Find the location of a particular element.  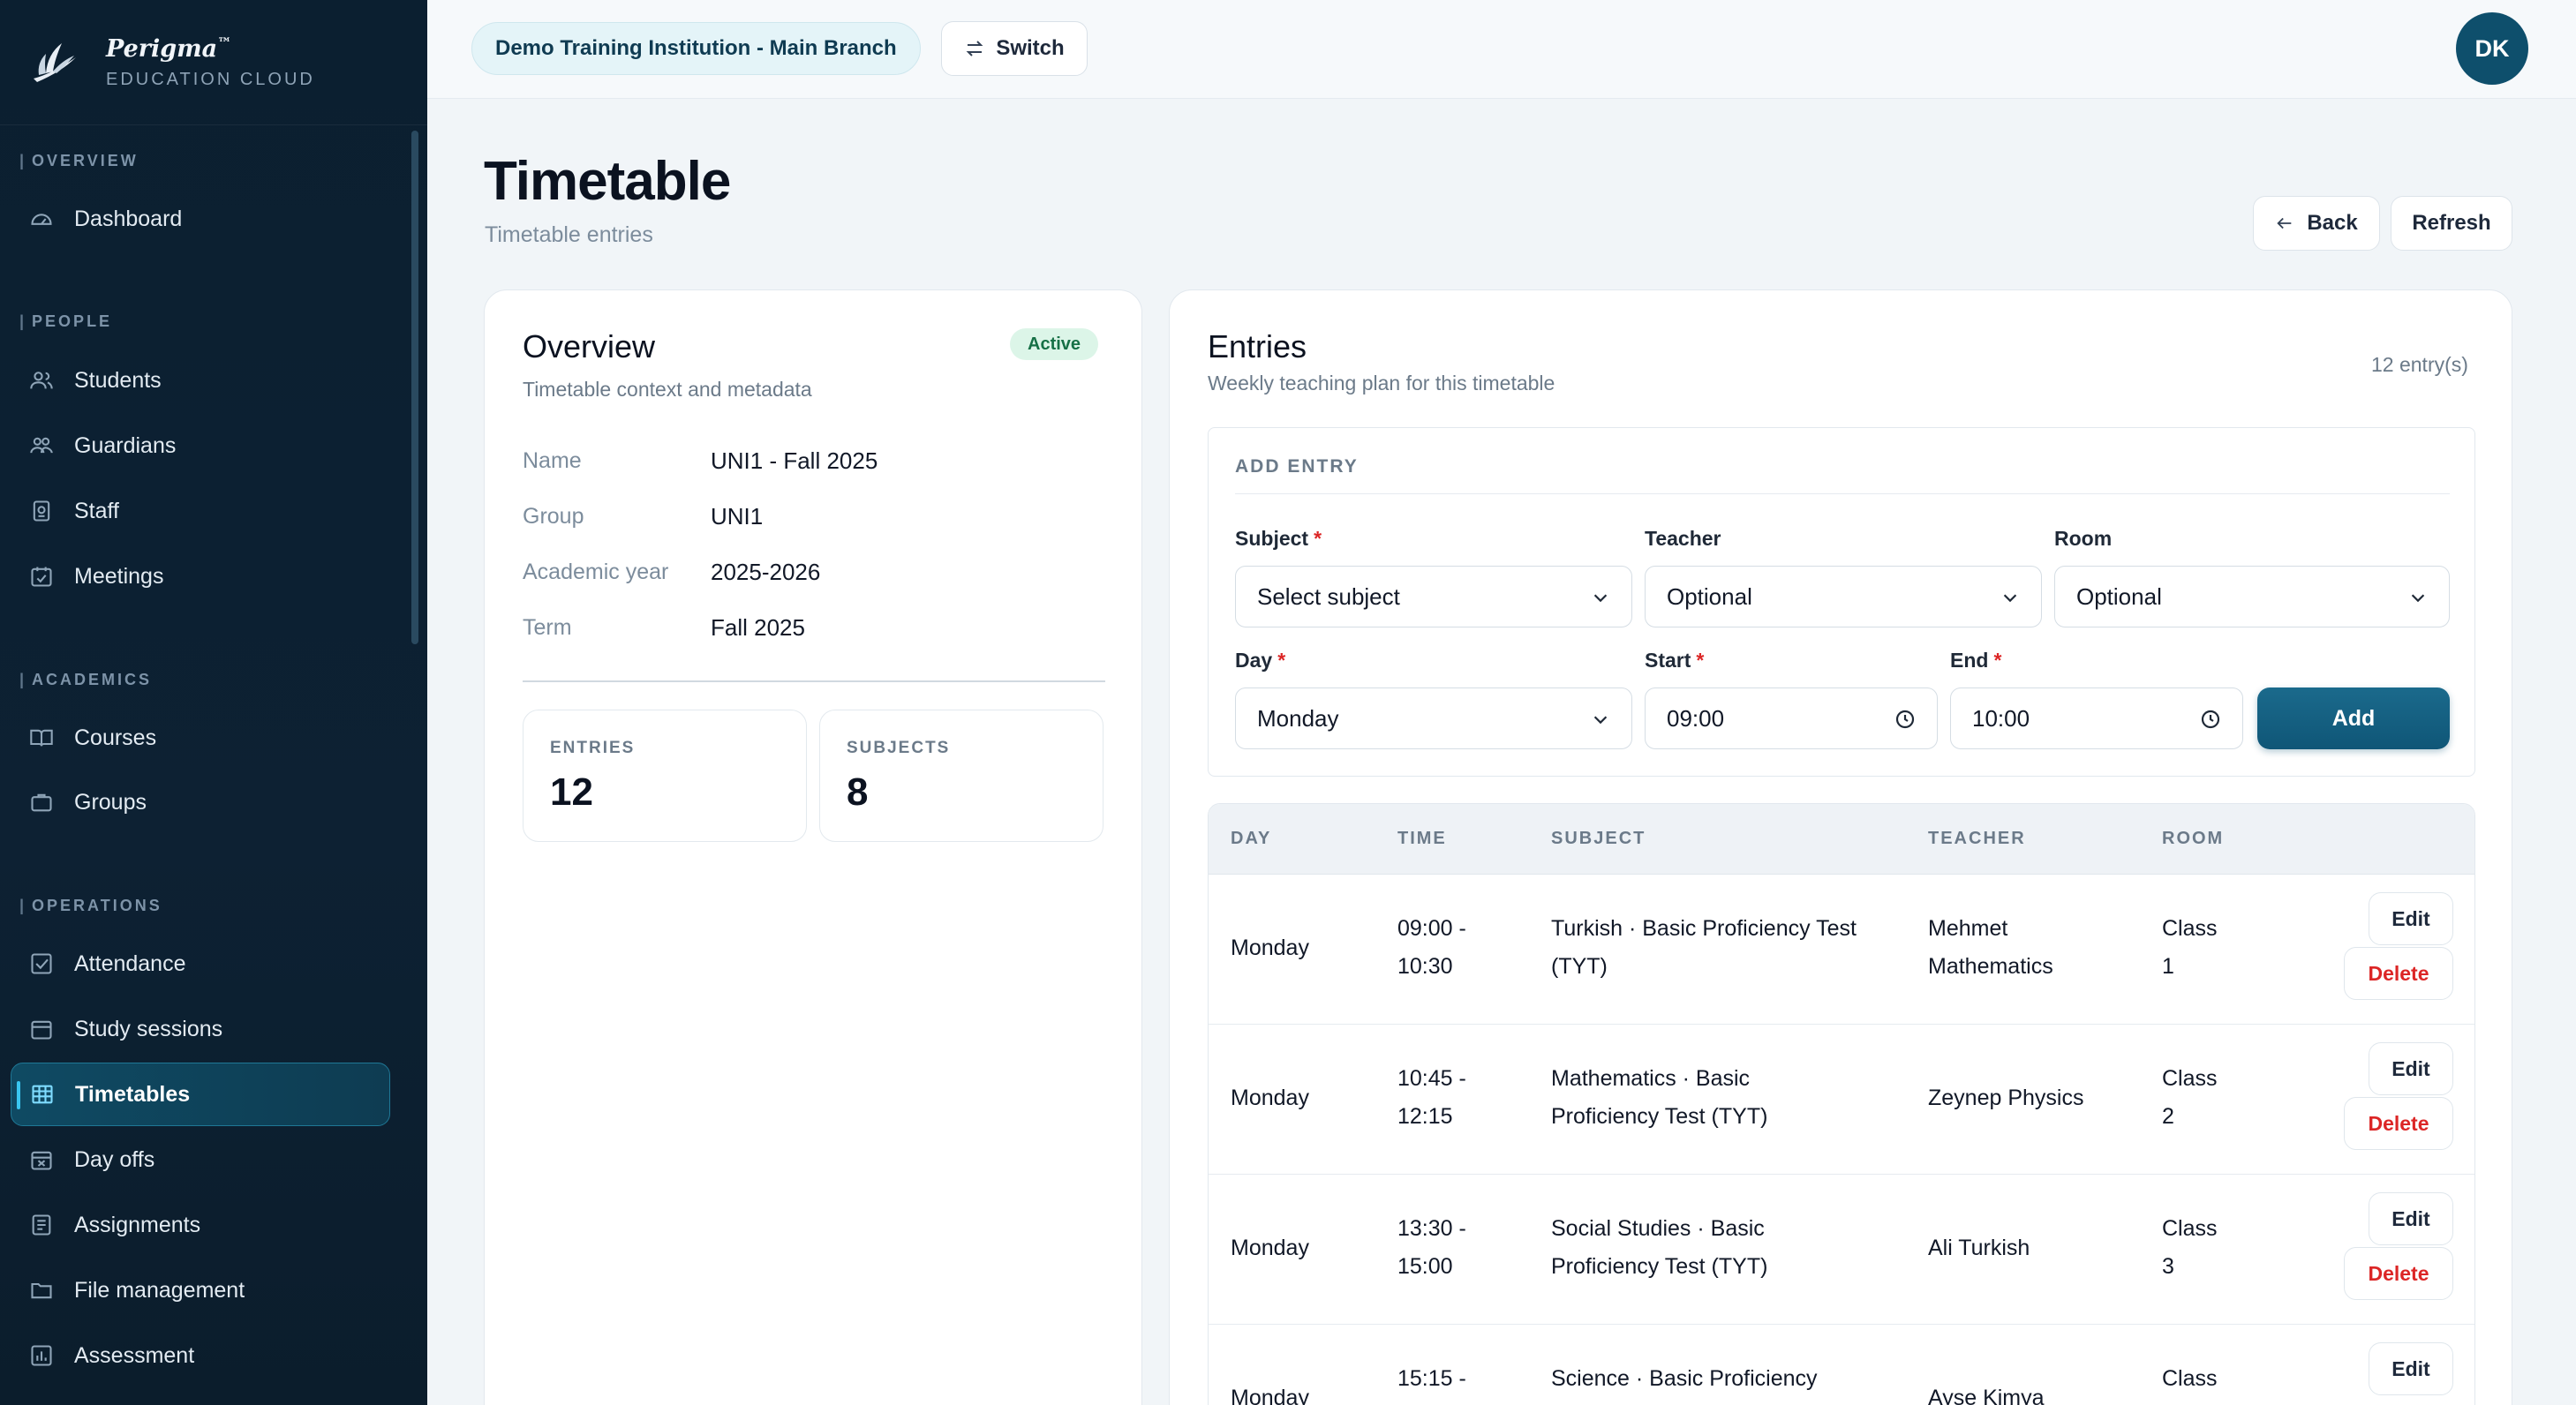

refresh-label: Refresh is located at coordinates (2452, 223).